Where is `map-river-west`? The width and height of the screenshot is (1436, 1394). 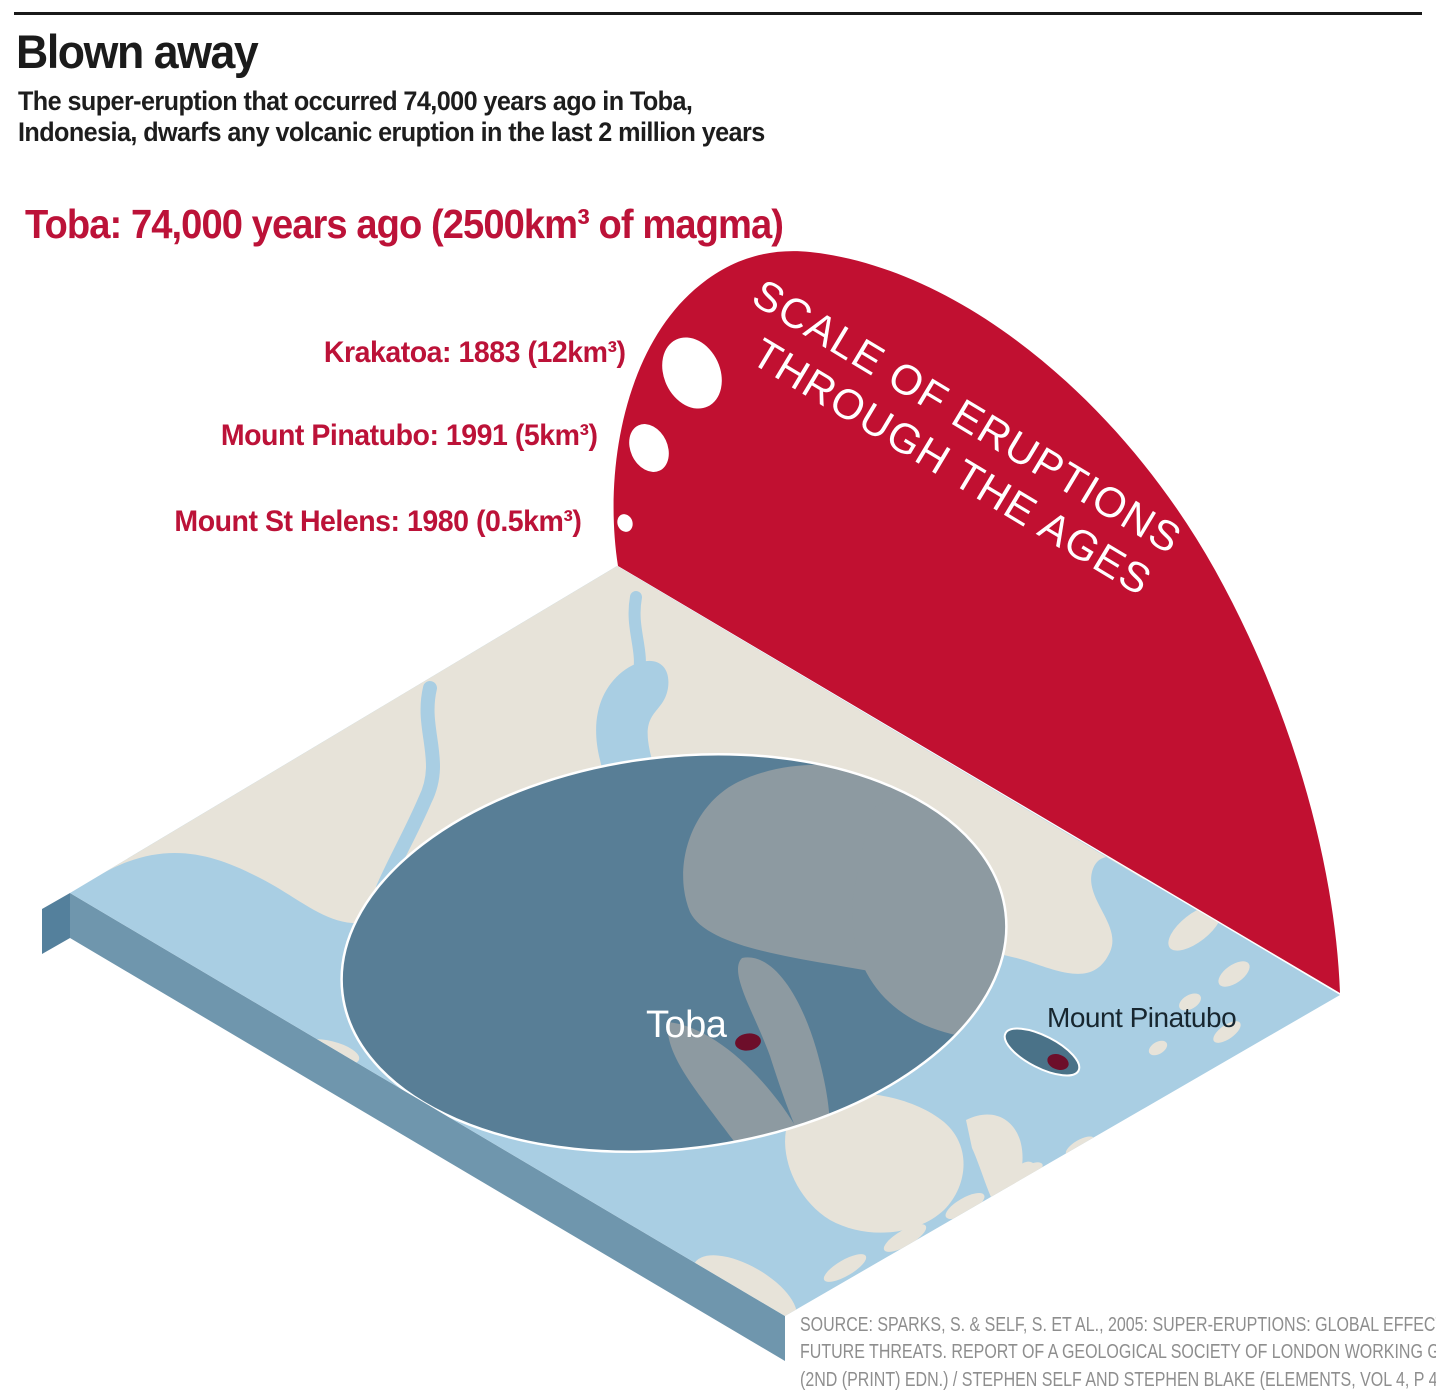
map-river-west is located at coordinates (408, 788).